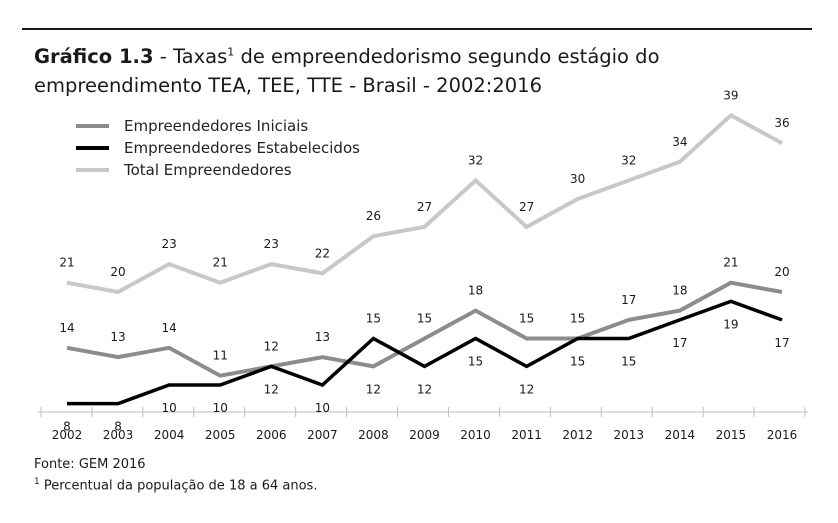  What do you see at coordinates (322, 435) in the screenshot?
I see `x-tick-label: 2007` at bounding box center [322, 435].